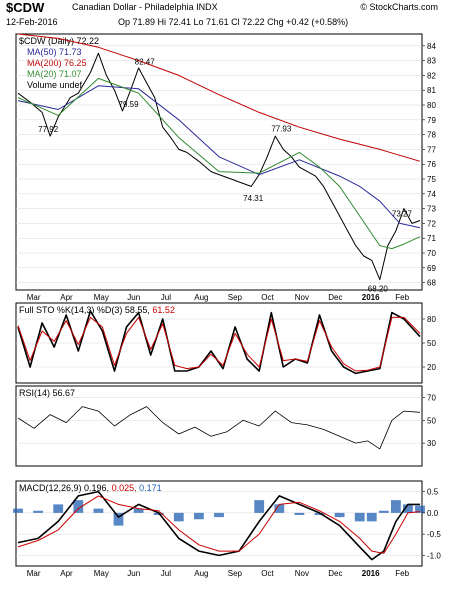 This screenshot has height=590, width=468. I want to click on rsi-series, so click(219, 428).